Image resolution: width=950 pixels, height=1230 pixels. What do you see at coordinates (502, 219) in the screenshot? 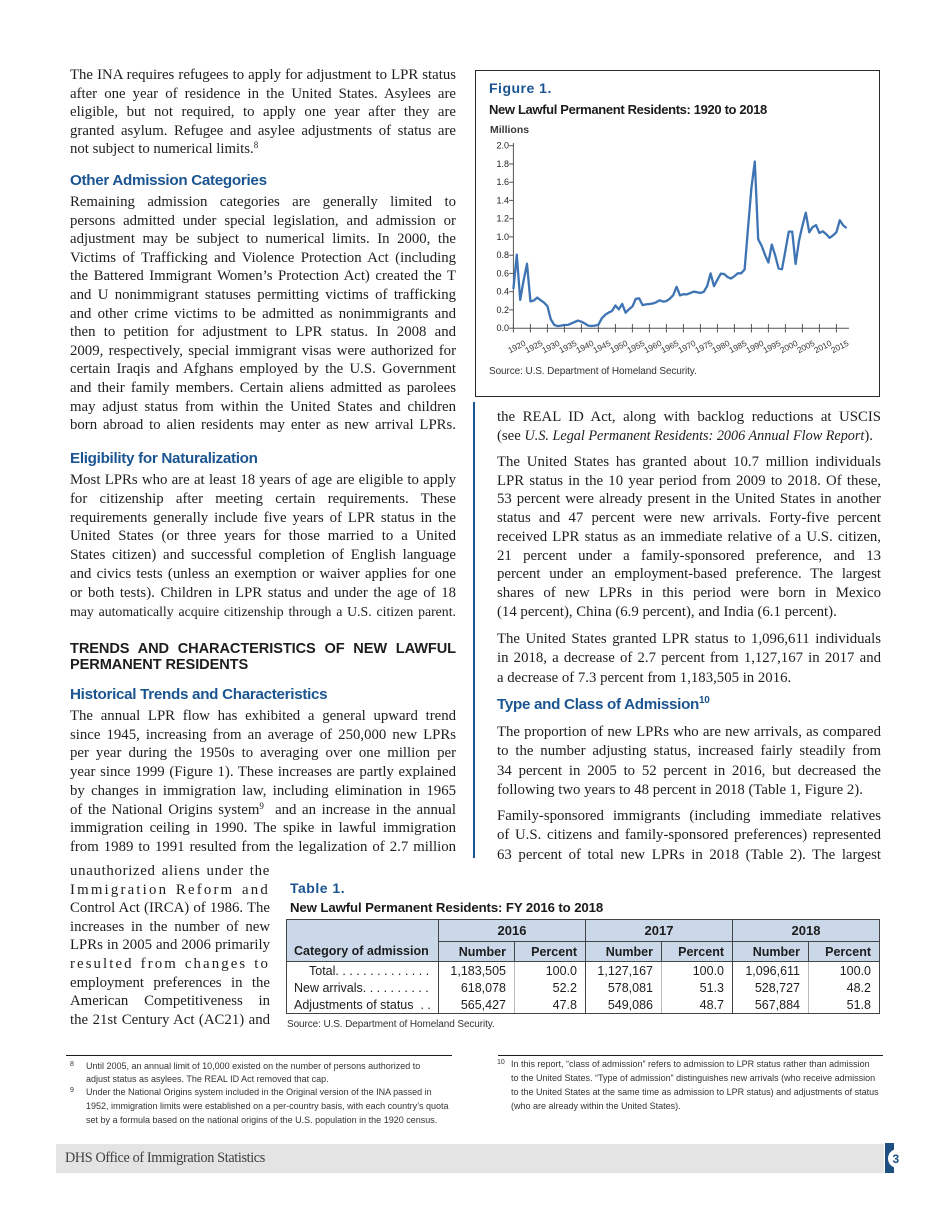
I see `svg-text: 1.2` at bounding box center [502, 219].